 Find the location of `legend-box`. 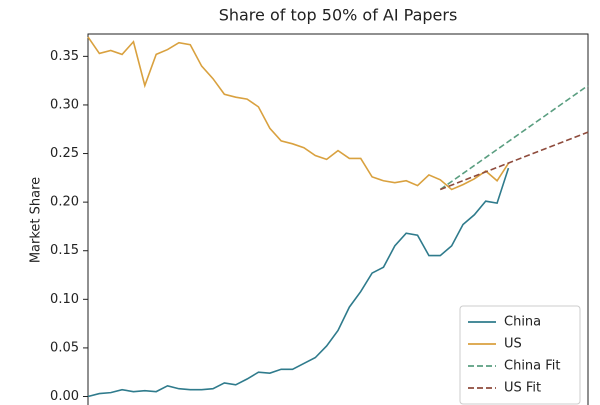

legend-box is located at coordinates (520, 355).